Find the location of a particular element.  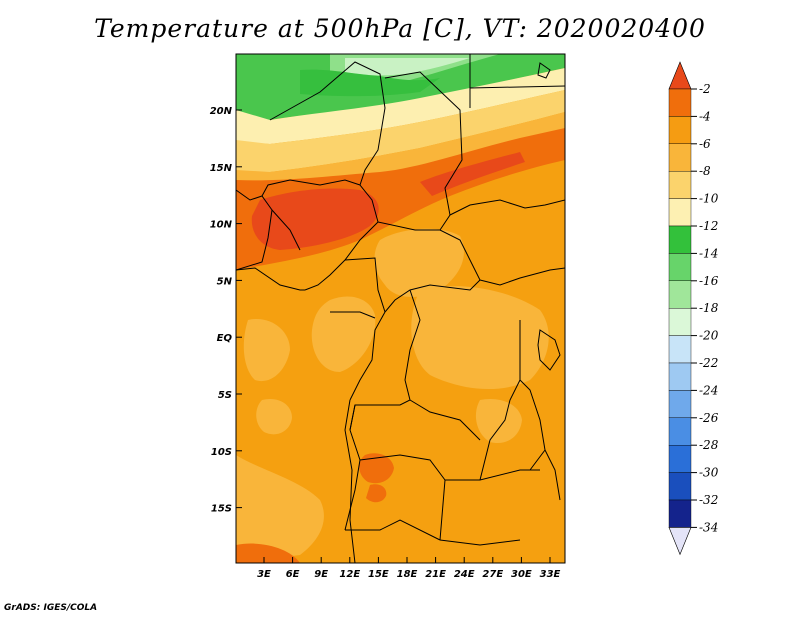

colorbar-label: -12 is located at coordinates (708, 226).